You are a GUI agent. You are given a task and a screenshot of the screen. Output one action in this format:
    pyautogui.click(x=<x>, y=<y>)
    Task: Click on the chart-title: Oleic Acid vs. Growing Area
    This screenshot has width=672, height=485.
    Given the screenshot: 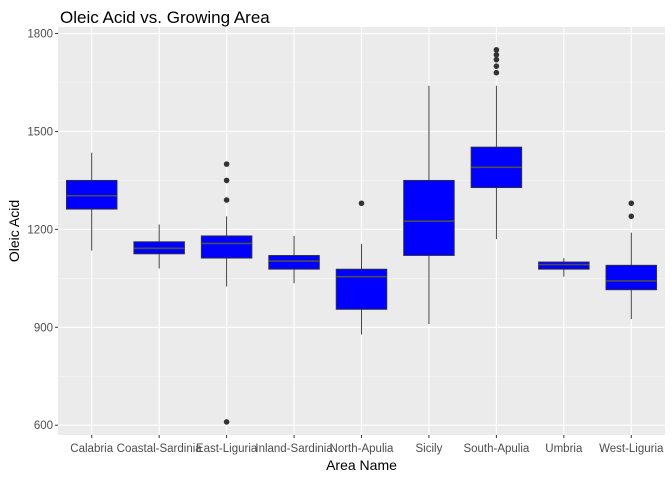 What is the action you would take?
    pyautogui.click(x=165, y=17)
    